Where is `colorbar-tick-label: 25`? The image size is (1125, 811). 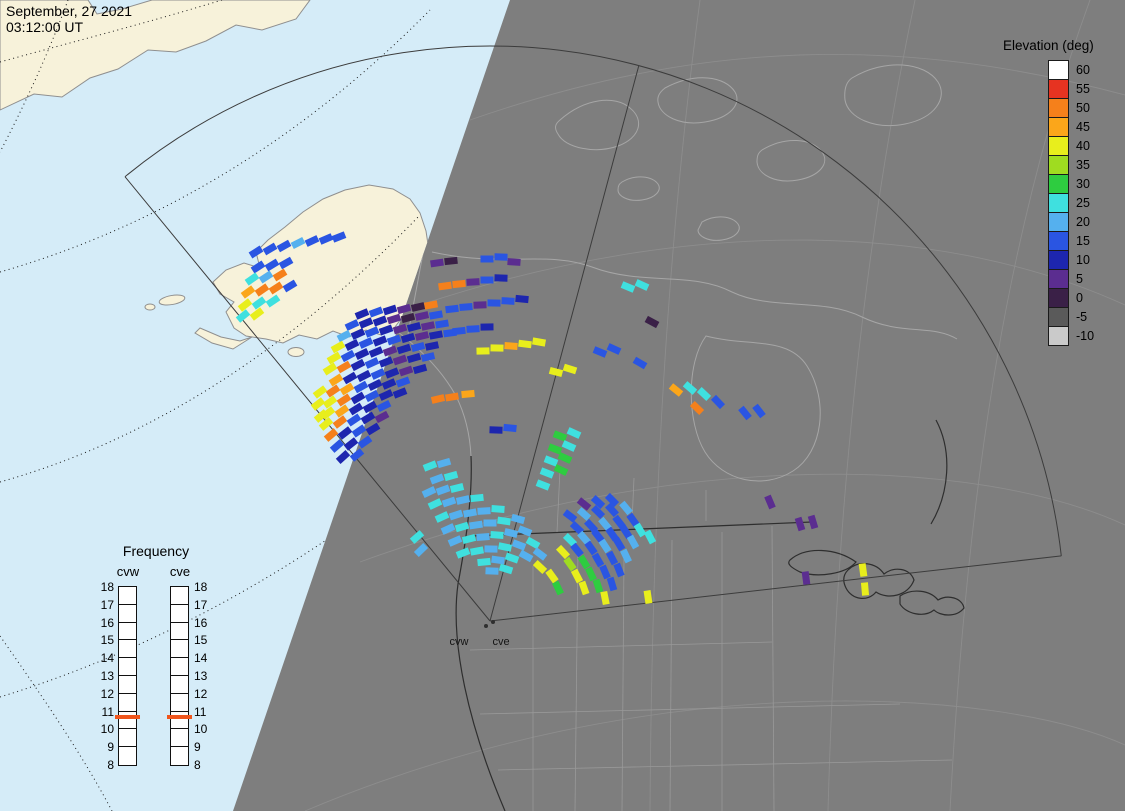 colorbar-tick-label: 25 is located at coordinates (1083, 203).